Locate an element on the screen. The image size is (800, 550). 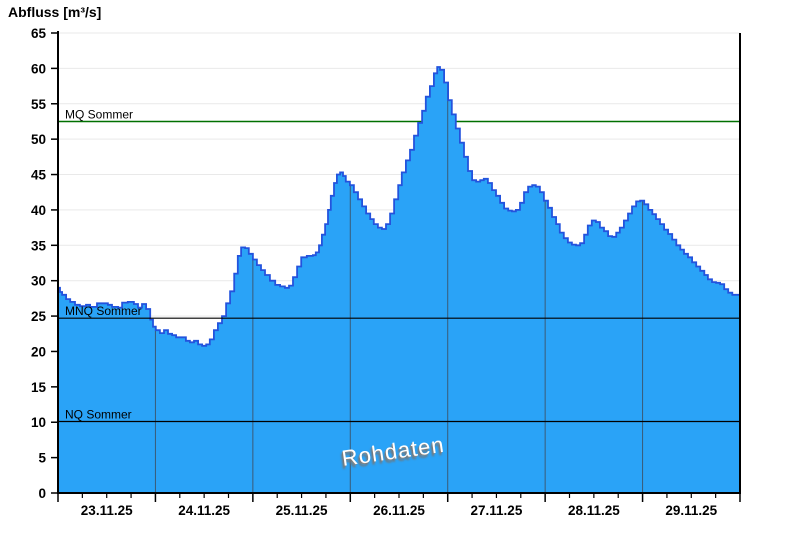
y-tick-label: 30 is located at coordinates (38, 281).